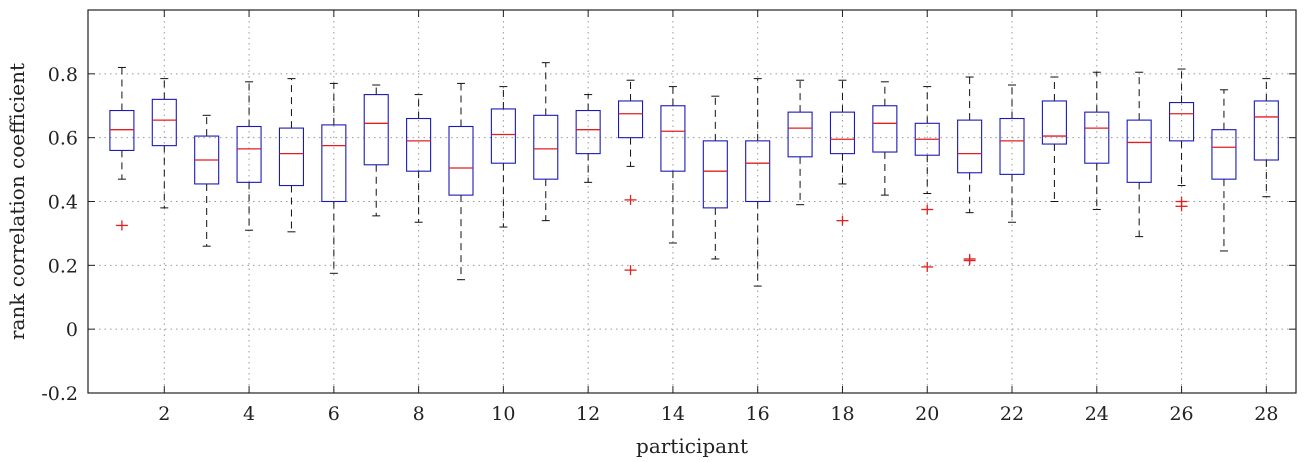 The width and height of the screenshot is (1306, 462). I want to click on x-tick-label: 4, so click(249, 414).